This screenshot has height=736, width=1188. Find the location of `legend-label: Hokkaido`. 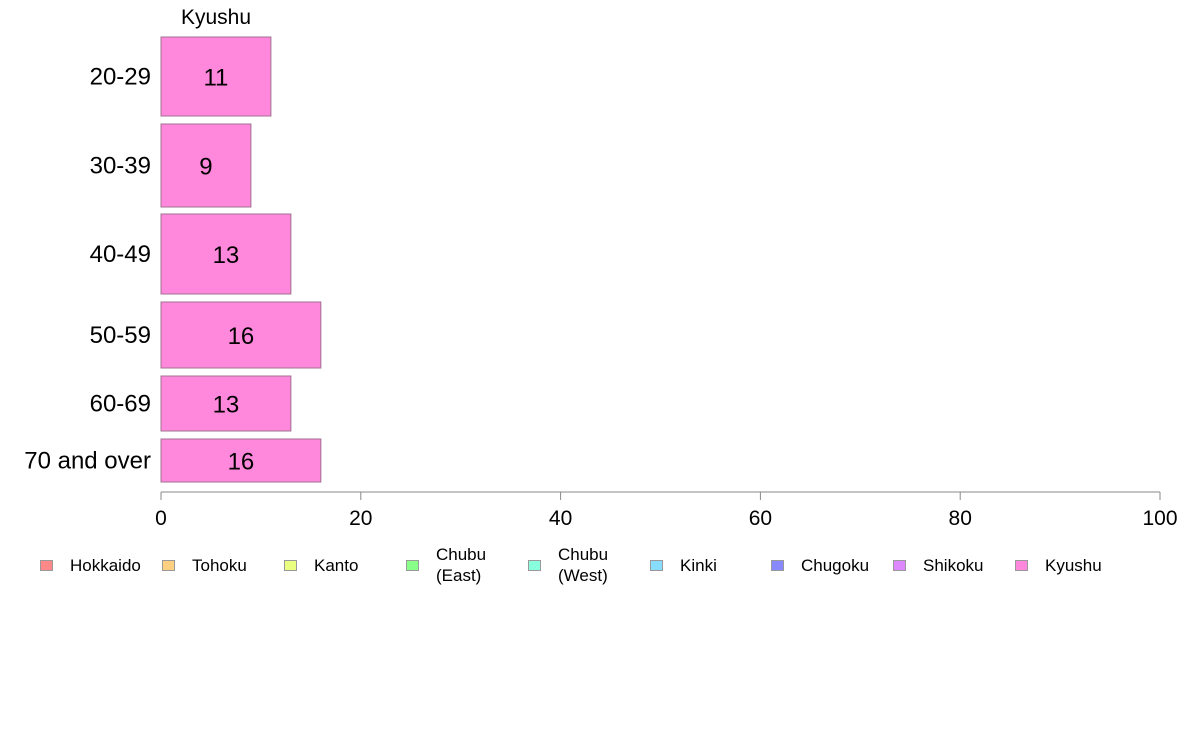

legend-label: Hokkaido is located at coordinates (105, 565).